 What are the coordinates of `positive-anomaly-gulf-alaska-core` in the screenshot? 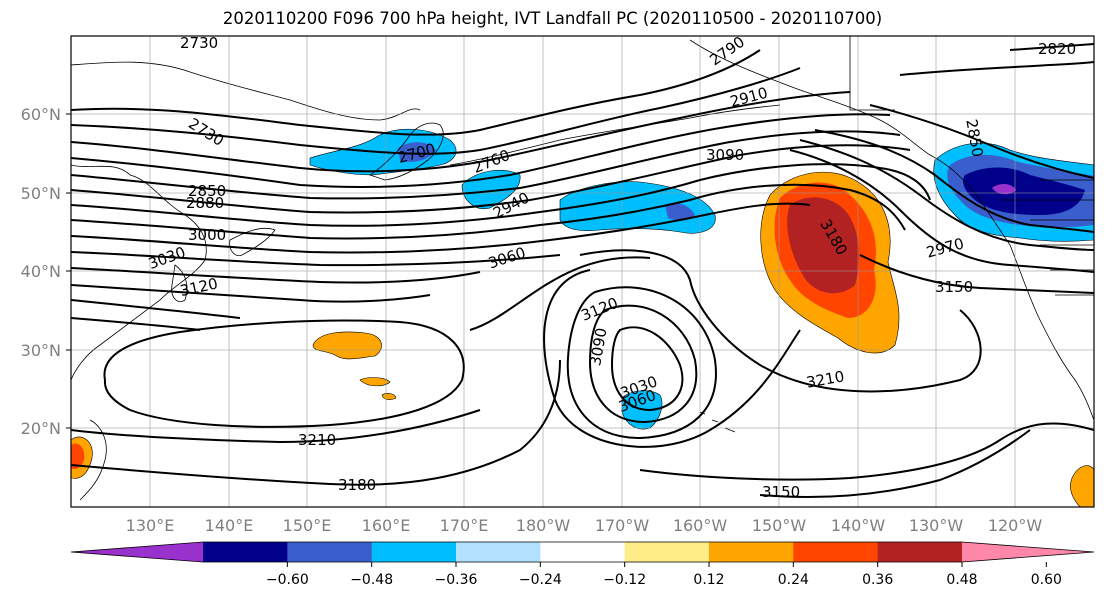 It's located at (823, 245).